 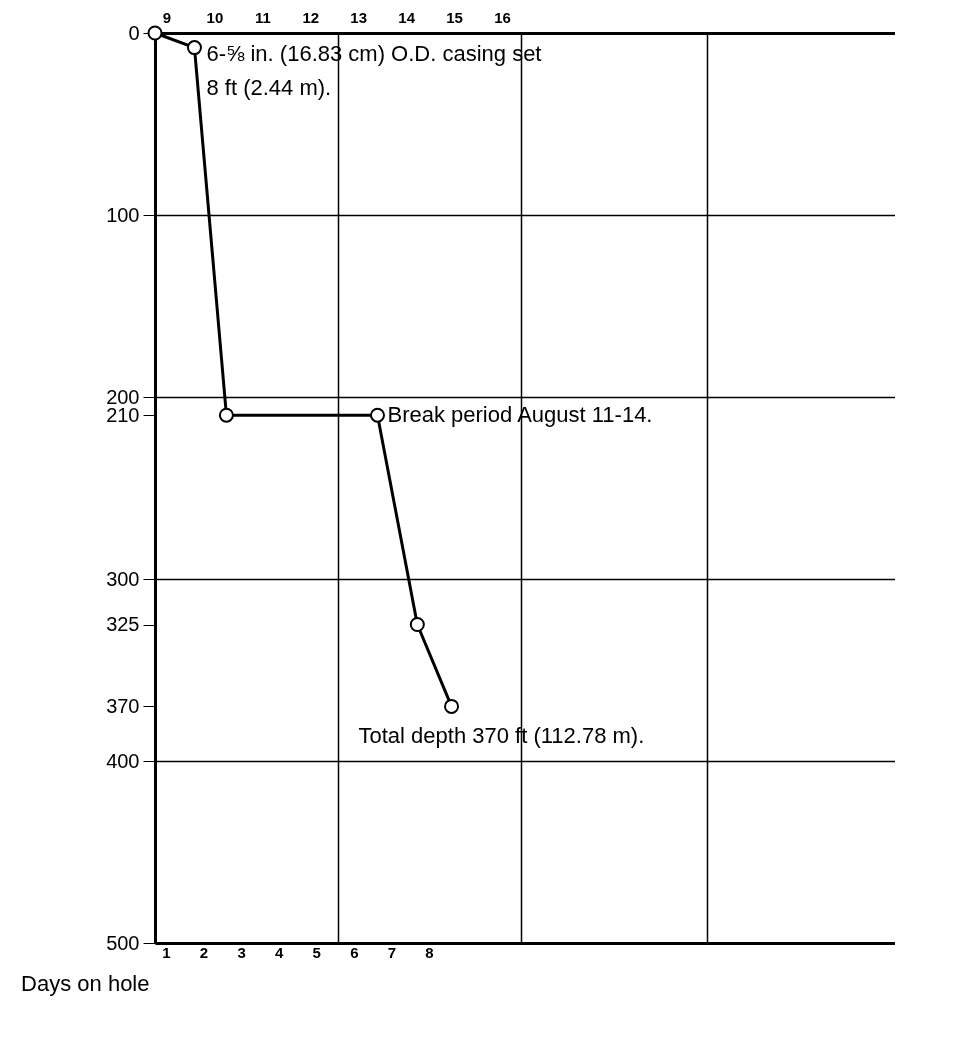 I want to click on x-tick-label: 5, so click(x=316, y=952).